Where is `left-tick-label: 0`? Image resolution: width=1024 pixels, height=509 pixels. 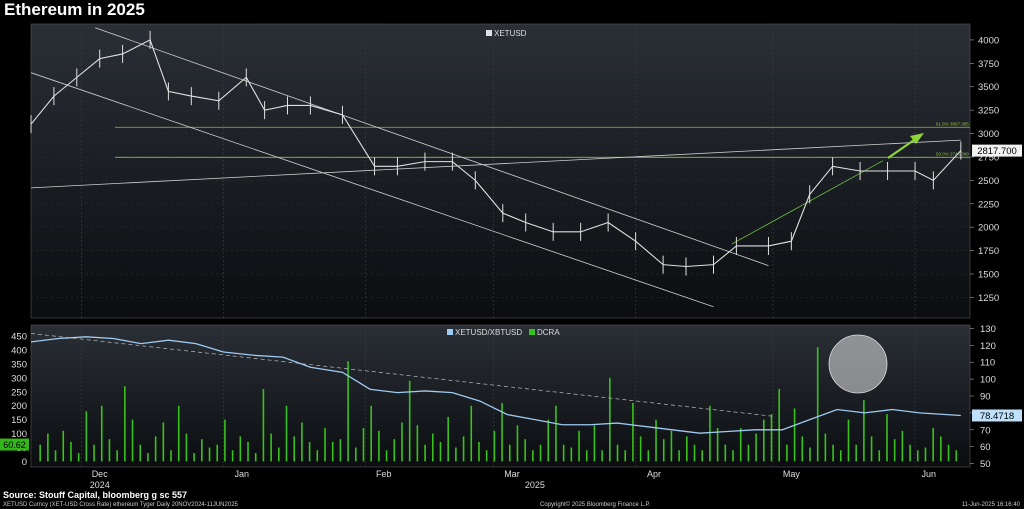
left-tick-label: 0 is located at coordinates (24, 462).